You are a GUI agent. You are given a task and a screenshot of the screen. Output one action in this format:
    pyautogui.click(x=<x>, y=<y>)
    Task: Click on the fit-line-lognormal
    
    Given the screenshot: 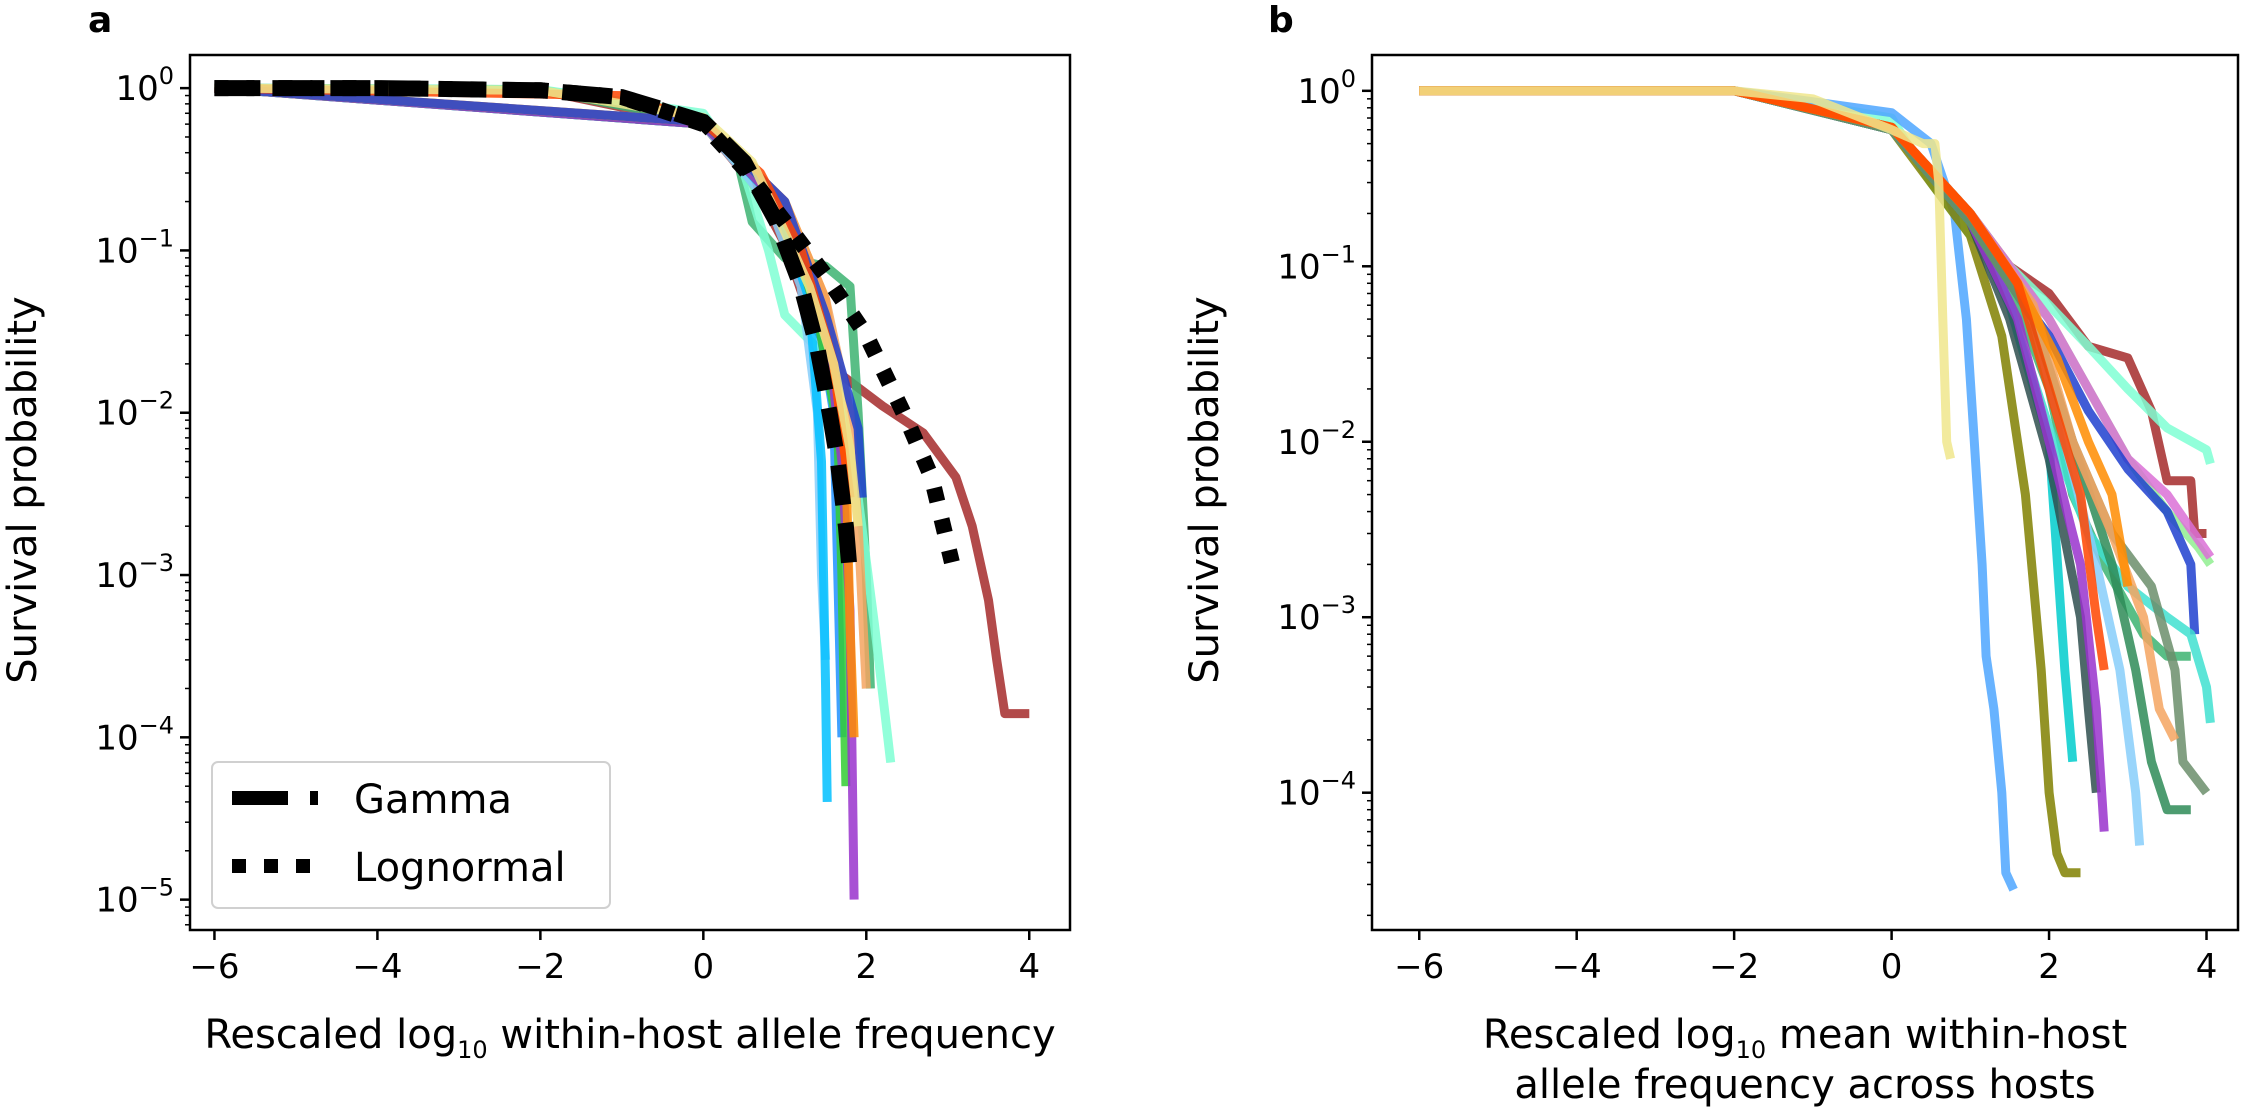 What is the action you would take?
    pyautogui.click(x=587, y=322)
    